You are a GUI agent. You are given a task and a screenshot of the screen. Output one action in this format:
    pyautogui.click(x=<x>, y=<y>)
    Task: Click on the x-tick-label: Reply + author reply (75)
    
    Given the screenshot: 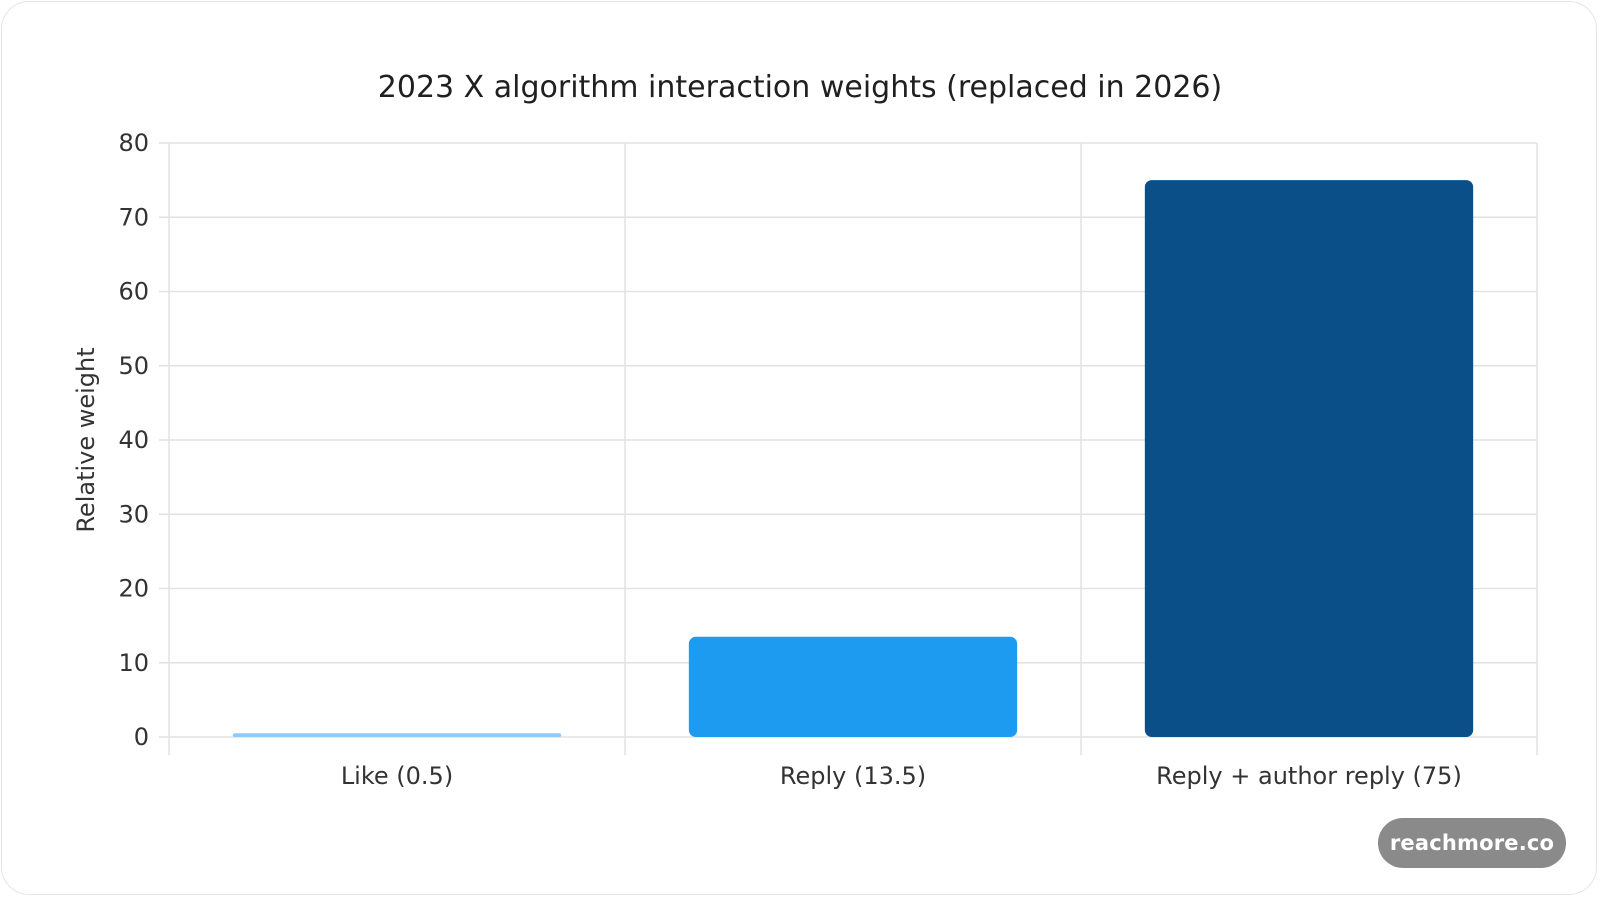 What is the action you would take?
    pyautogui.click(x=1309, y=776)
    